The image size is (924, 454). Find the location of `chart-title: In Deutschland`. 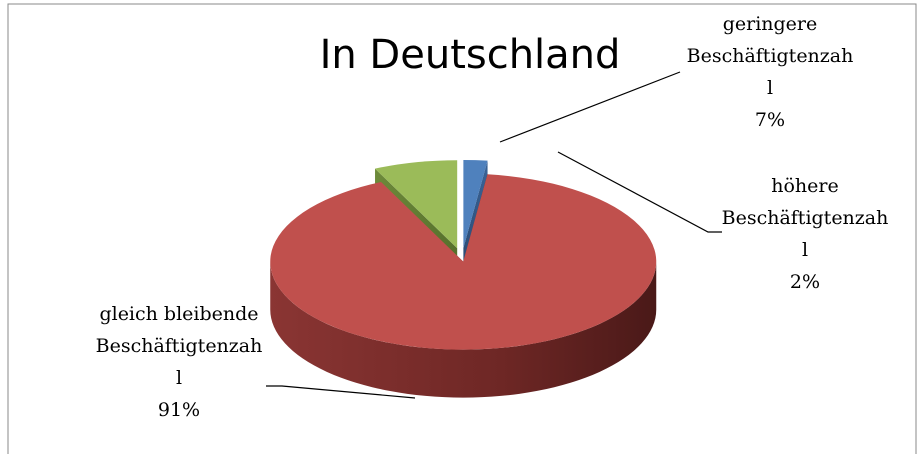

chart-title: In Deutschland is located at coordinates (470, 55).